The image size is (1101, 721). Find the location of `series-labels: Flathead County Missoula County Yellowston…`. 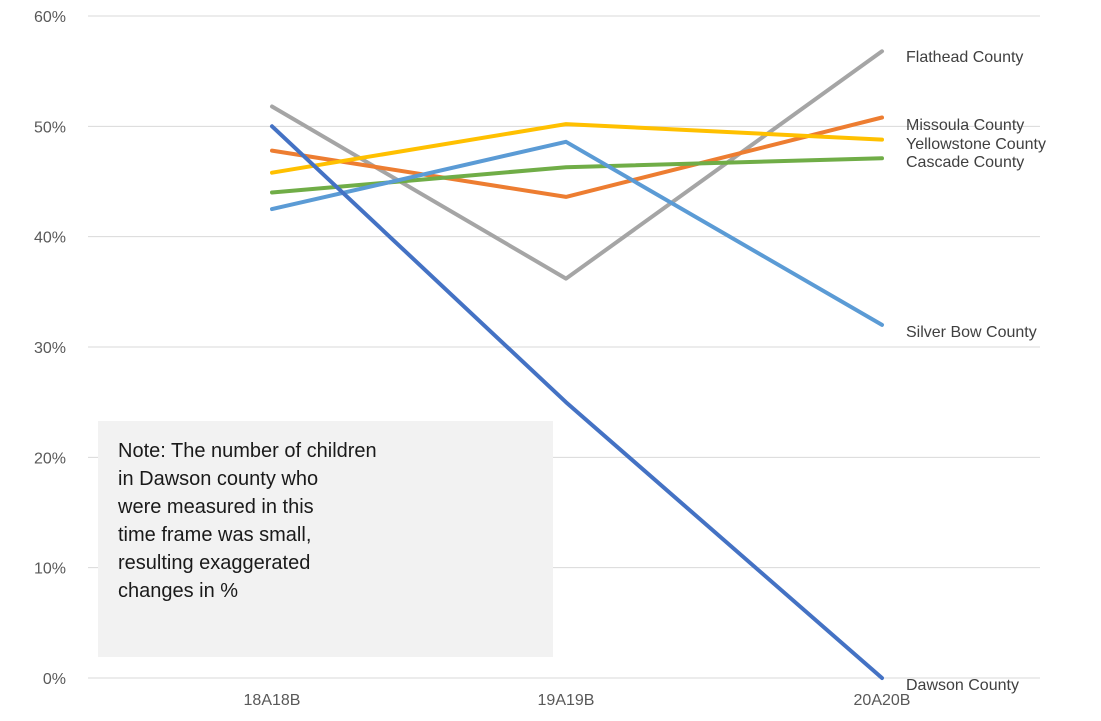

series-labels: Flathead County Missoula County Yellowston… is located at coordinates (976, 371).